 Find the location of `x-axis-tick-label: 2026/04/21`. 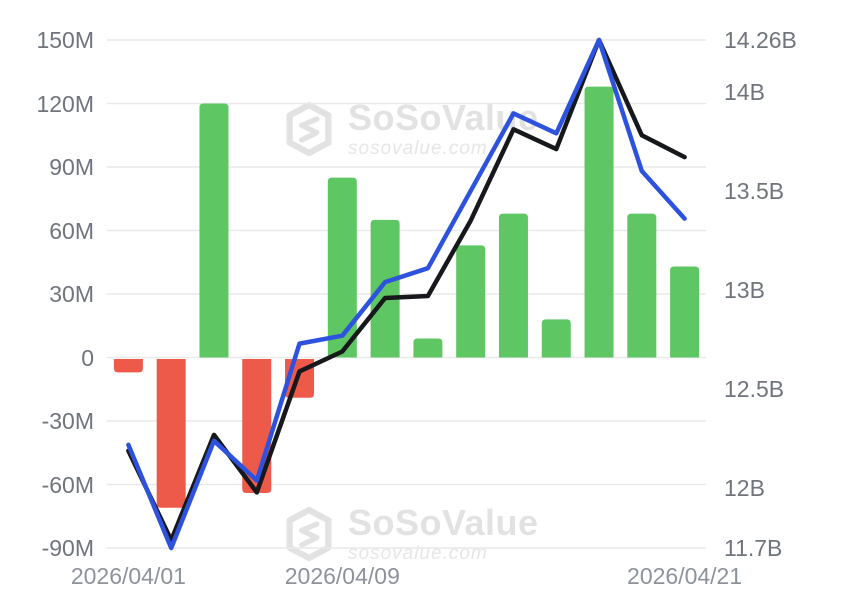

x-axis-tick-label: 2026/04/21 is located at coordinates (685, 576).